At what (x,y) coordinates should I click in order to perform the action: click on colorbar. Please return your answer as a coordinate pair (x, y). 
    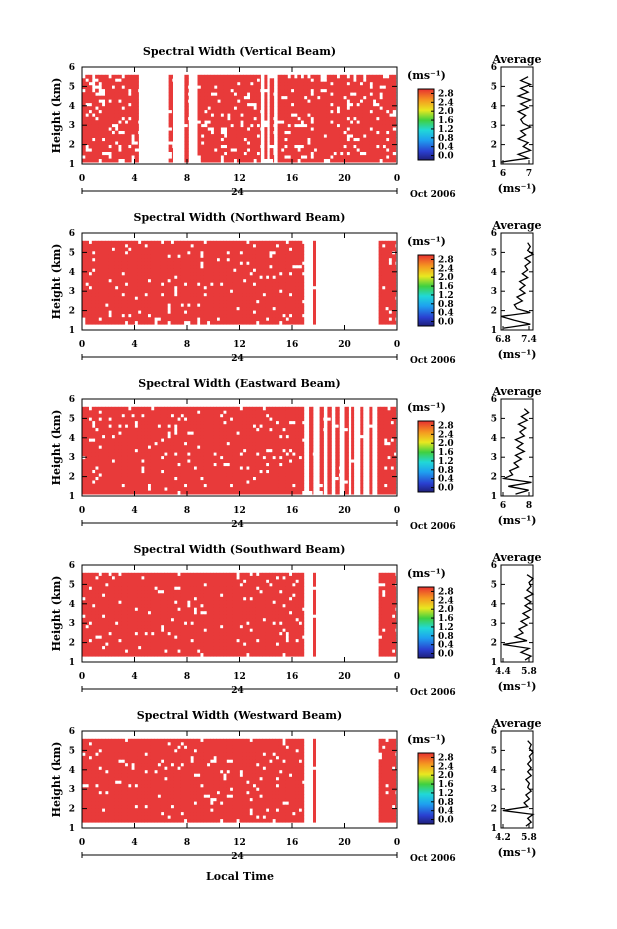
    Looking at the image, I should click on (426, 290).